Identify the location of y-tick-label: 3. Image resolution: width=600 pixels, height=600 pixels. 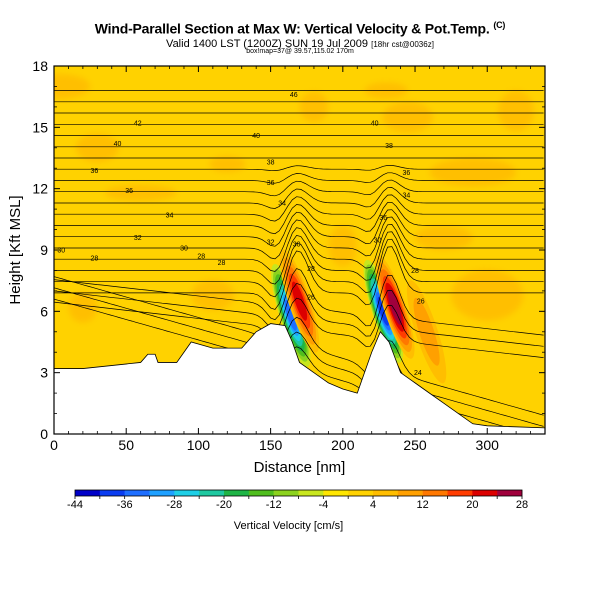
(44, 373).